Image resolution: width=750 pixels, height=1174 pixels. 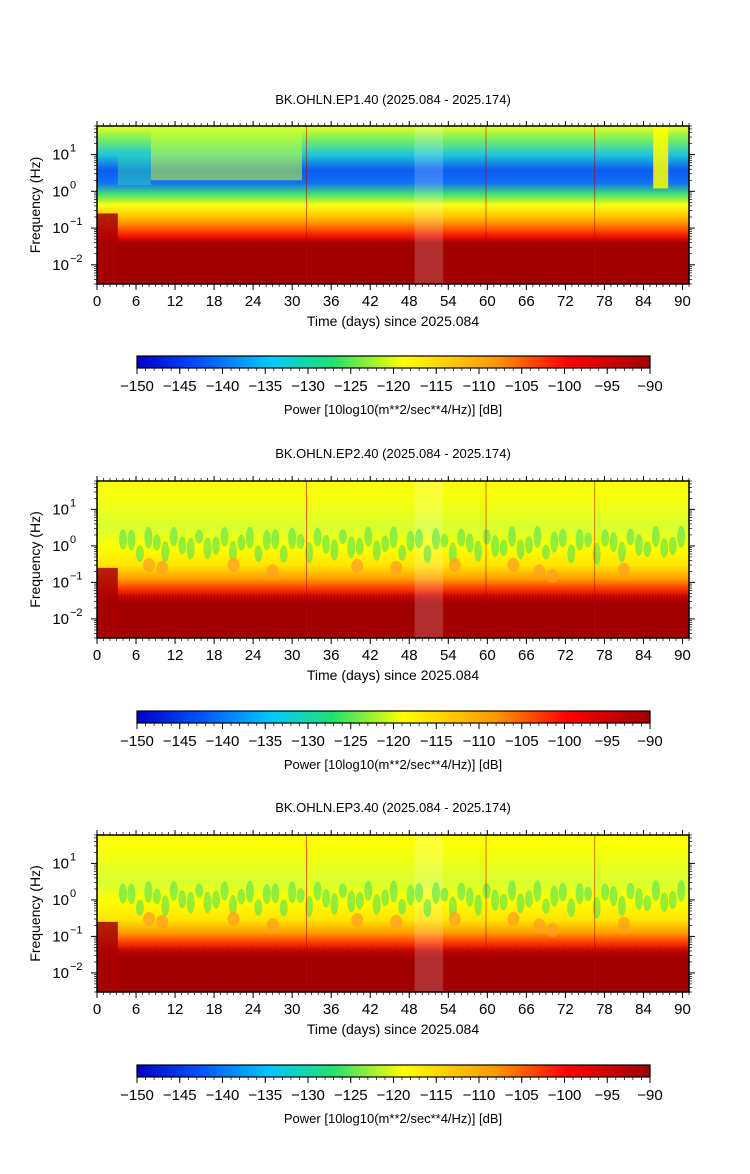 I want to click on colorbar-tick-label: −95, so click(x=607, y=1095).